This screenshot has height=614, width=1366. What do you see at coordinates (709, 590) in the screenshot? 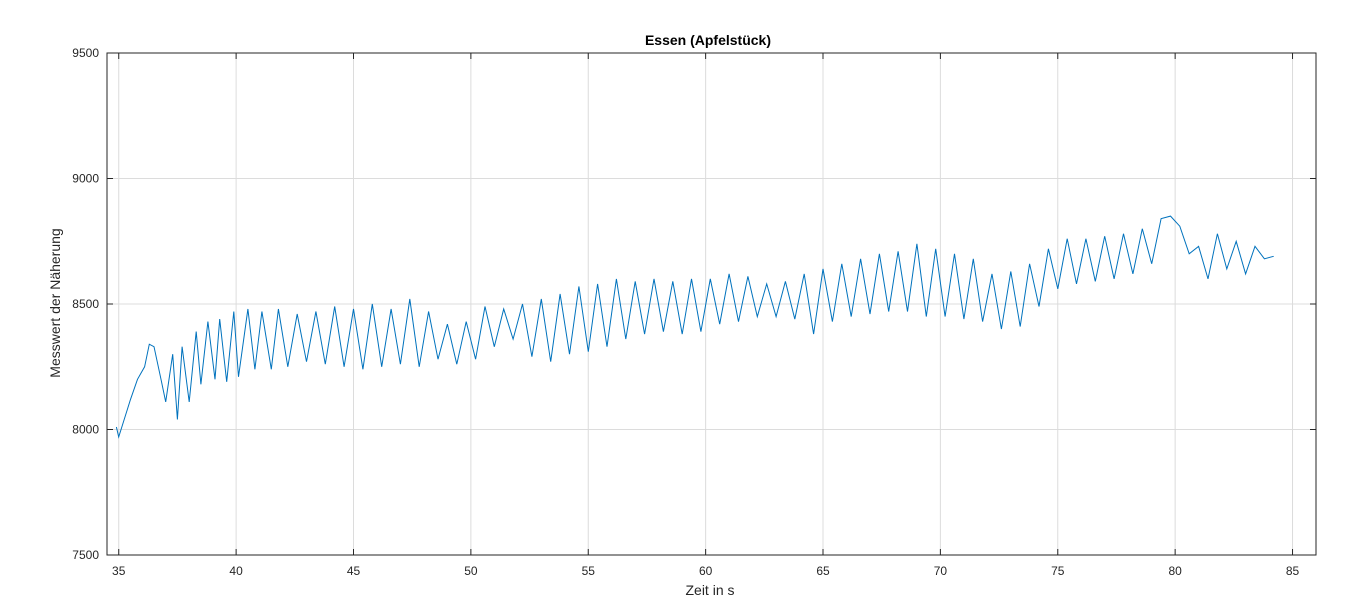
I see `x-axis-label: Zeit in s` at bounding box center [709, 590].